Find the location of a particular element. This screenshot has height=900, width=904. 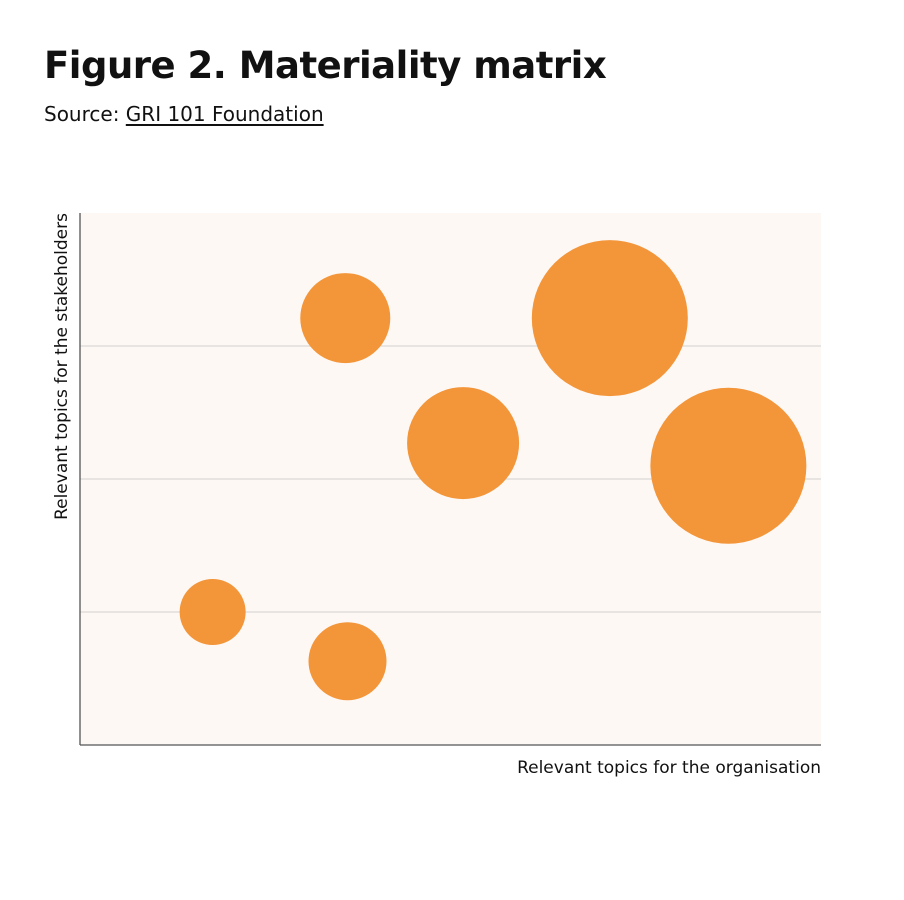

chart-title: Figure 2. Materiality matrix is located at coordinates (325, 65).